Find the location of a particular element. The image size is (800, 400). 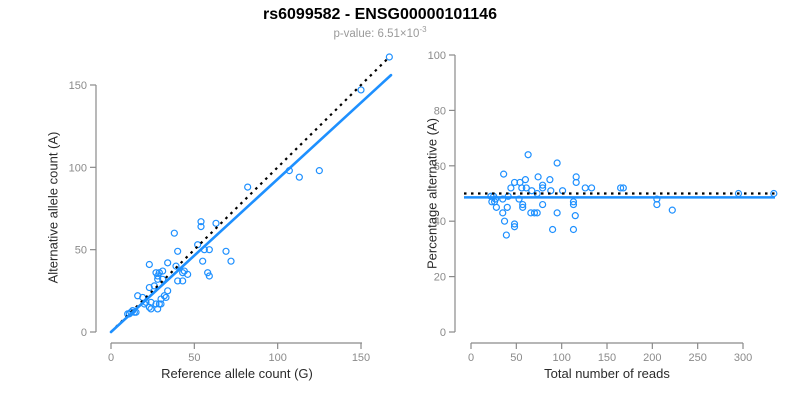

figure-subtitle: p-value: 6.51×10-3 is located at coordinates (380, 32).